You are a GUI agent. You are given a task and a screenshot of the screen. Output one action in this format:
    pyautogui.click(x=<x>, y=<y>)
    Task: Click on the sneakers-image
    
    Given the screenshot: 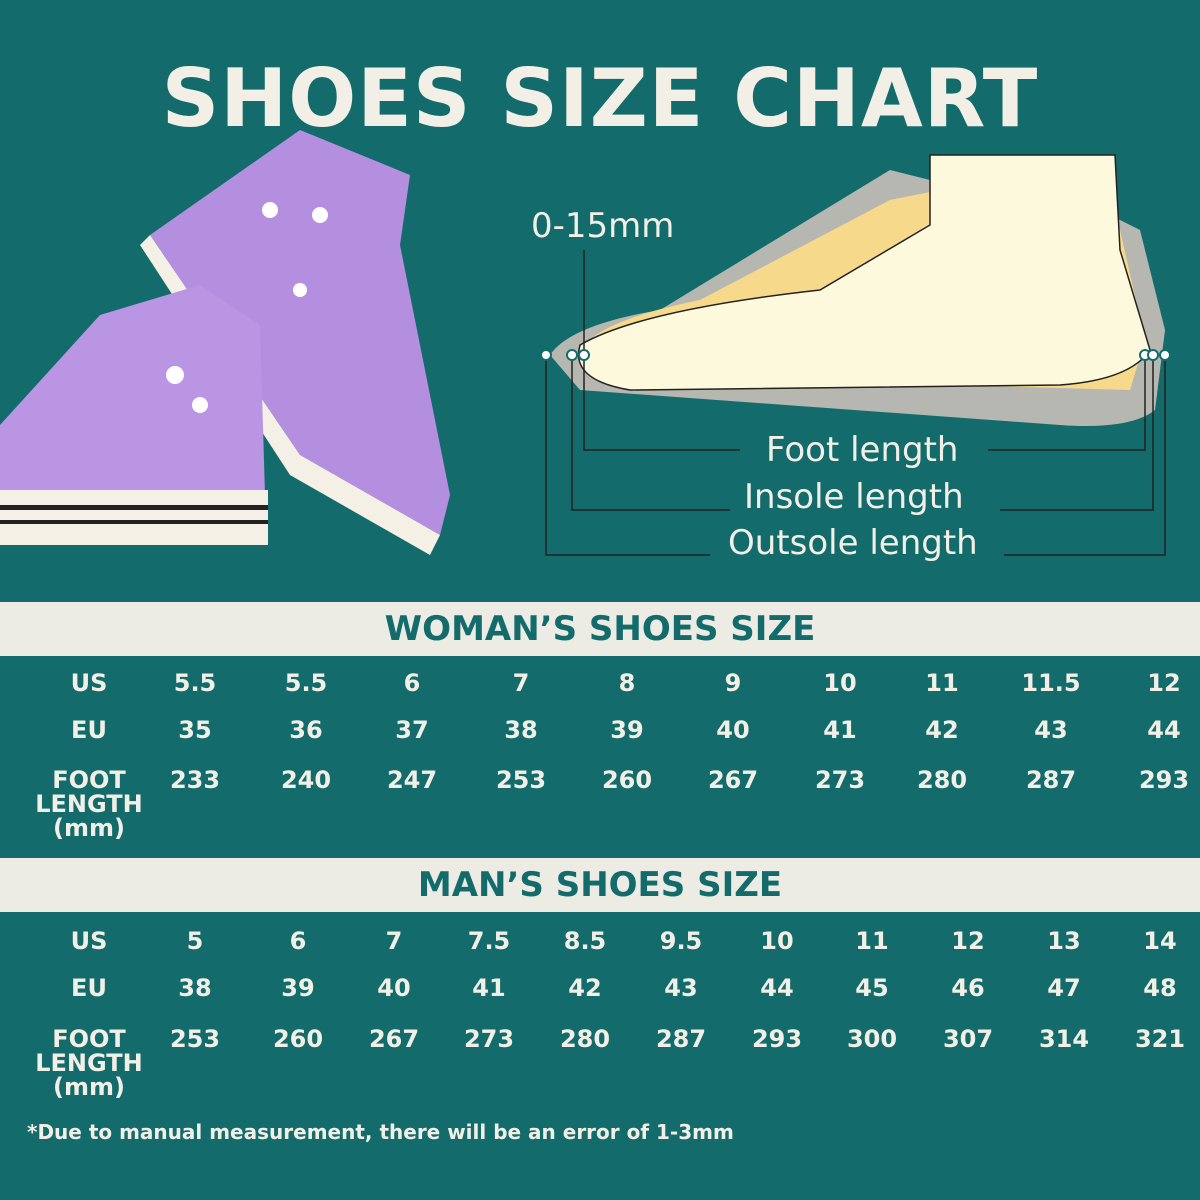 What is the action you would take?
    pyautogui.click(x=225, y=342)
    